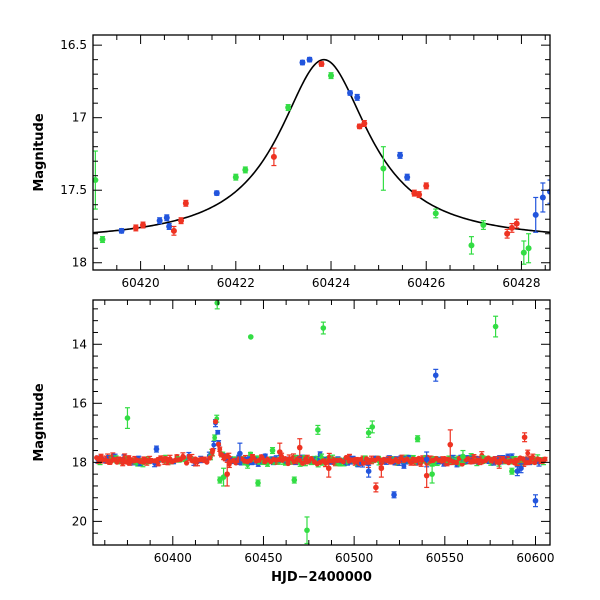  I want to click on x-tick-label: 60420, so click(141, 283).